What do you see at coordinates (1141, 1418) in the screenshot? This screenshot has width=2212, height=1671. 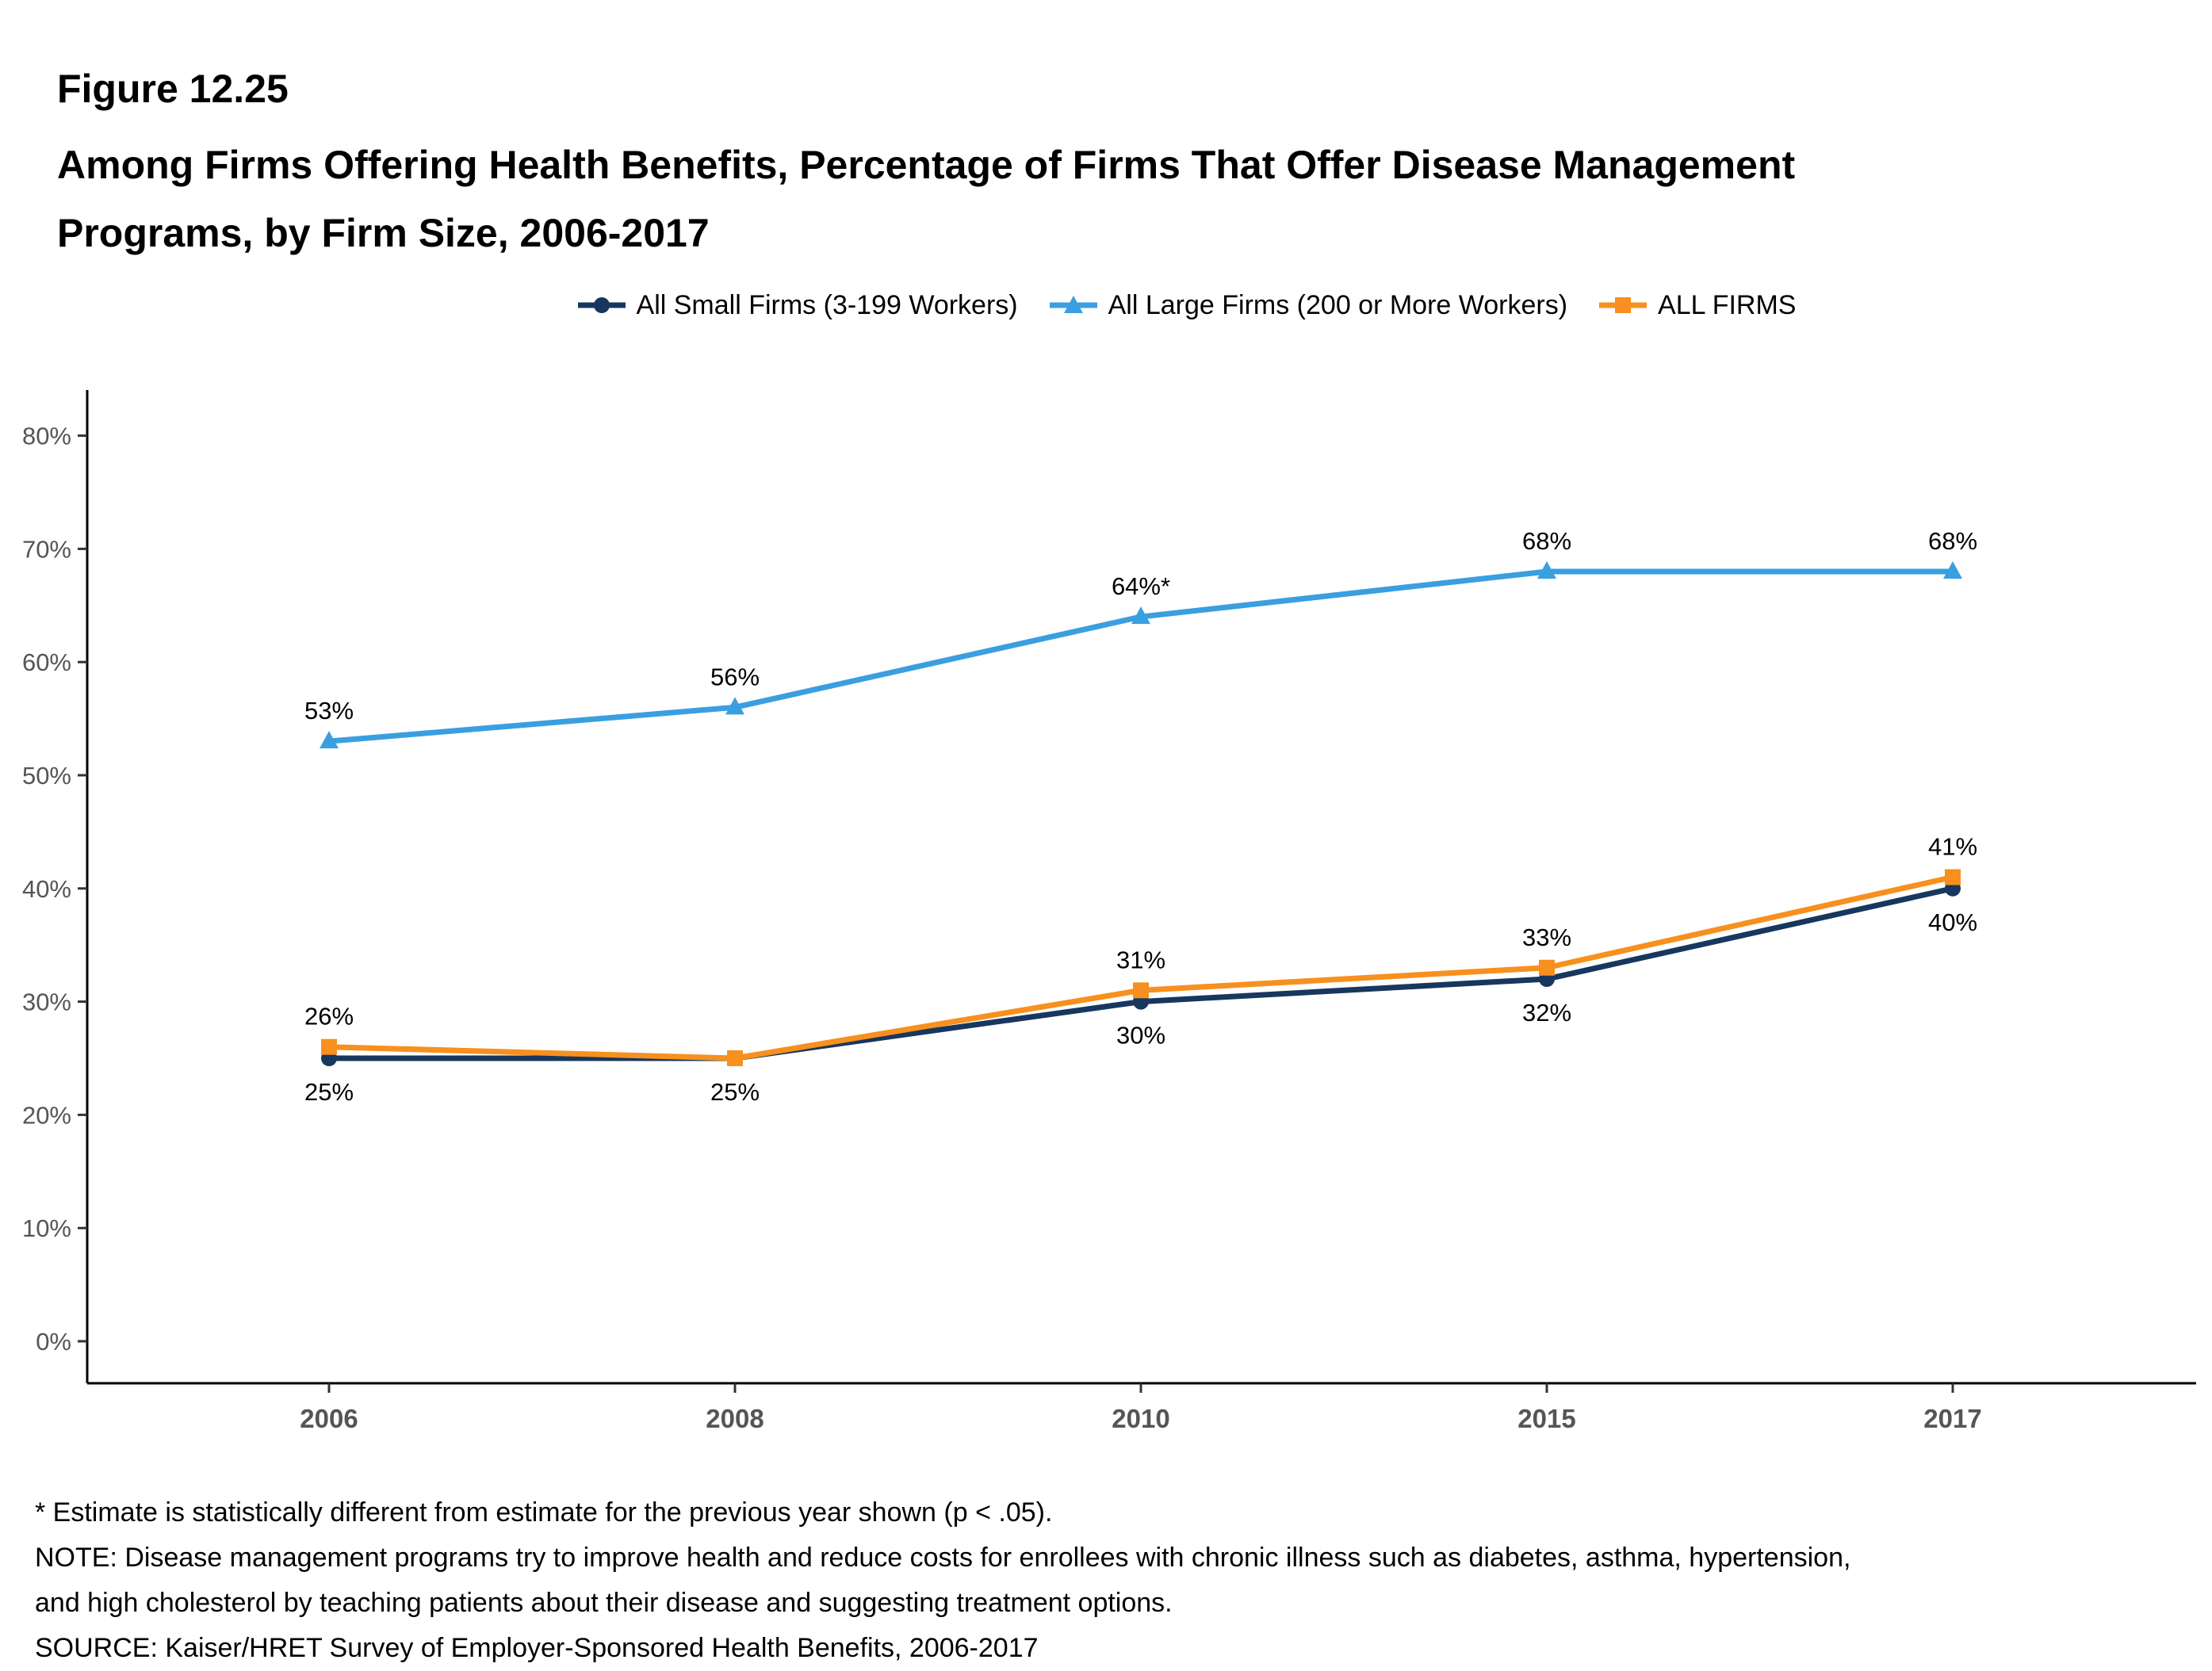 I see `x-tick-label: 2010` at bounding box center [1141, 1418].